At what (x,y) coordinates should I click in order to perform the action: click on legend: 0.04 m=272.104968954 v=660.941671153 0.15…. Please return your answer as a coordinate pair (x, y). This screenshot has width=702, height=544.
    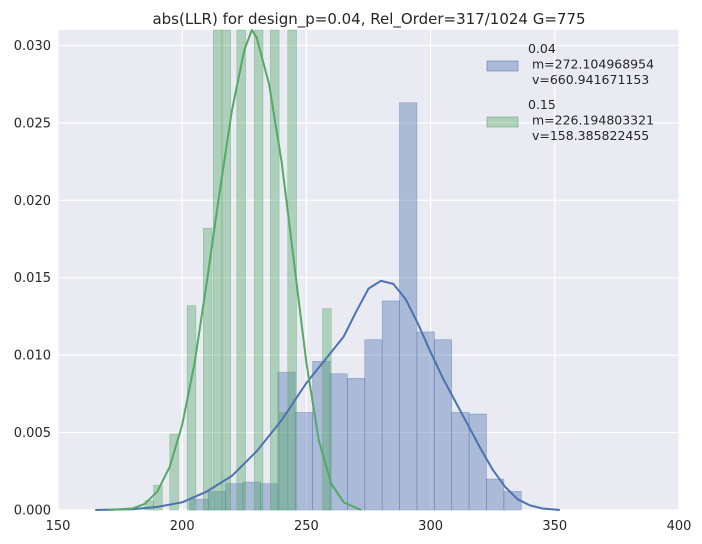
    Looking at the image, I should click on (570, 92).